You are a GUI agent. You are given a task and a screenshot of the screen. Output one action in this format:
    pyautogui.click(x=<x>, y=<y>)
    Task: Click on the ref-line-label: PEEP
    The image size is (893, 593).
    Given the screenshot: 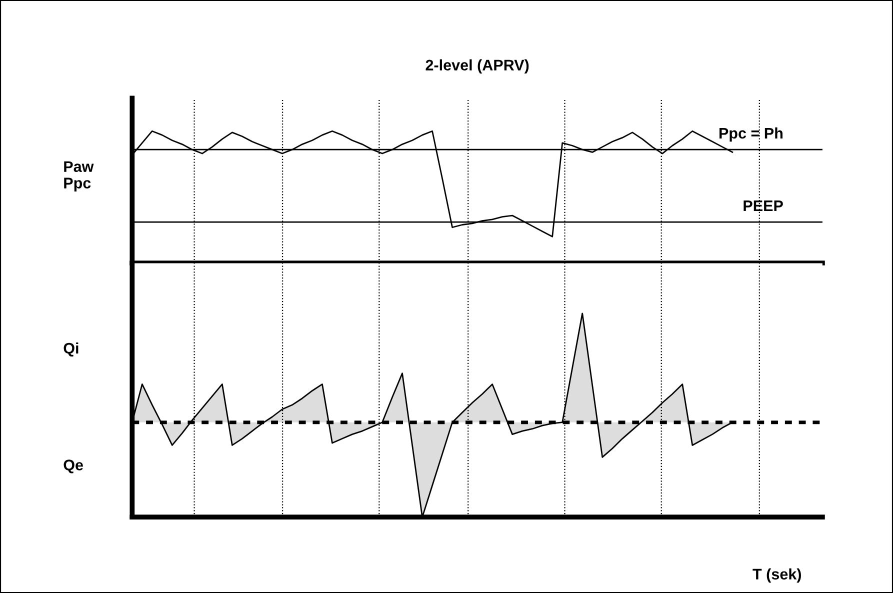 What is the action you would take?
    pyautogui.click(x=763, y=206)
    